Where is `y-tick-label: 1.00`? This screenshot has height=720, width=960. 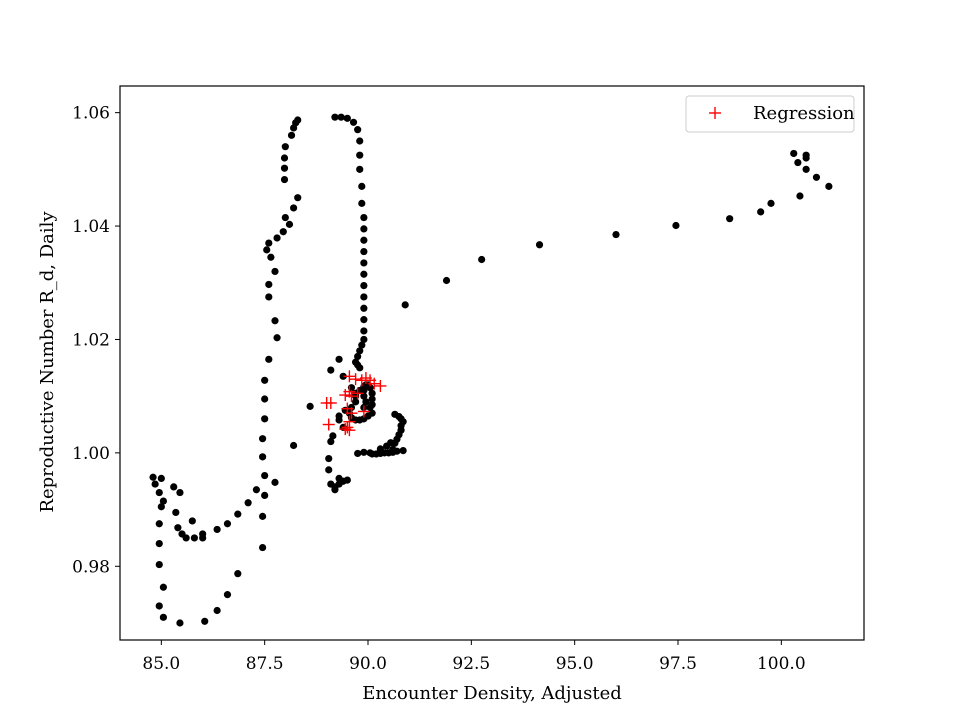
y-tick-label: 1.00 is located at coordinates (91, 454).